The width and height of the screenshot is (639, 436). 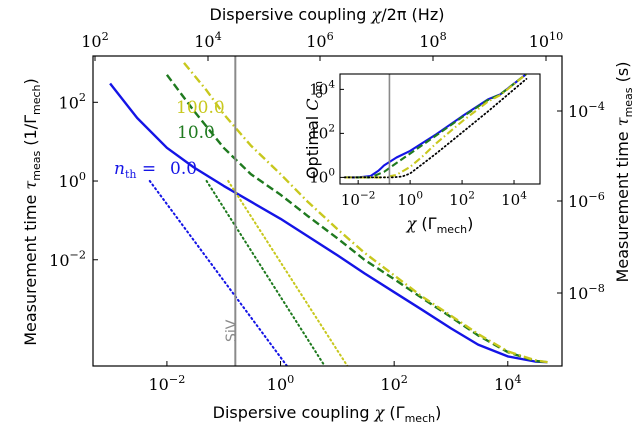 I want to click on top-tick-label-4: 10¹⁰, so click(x=546, y=40).